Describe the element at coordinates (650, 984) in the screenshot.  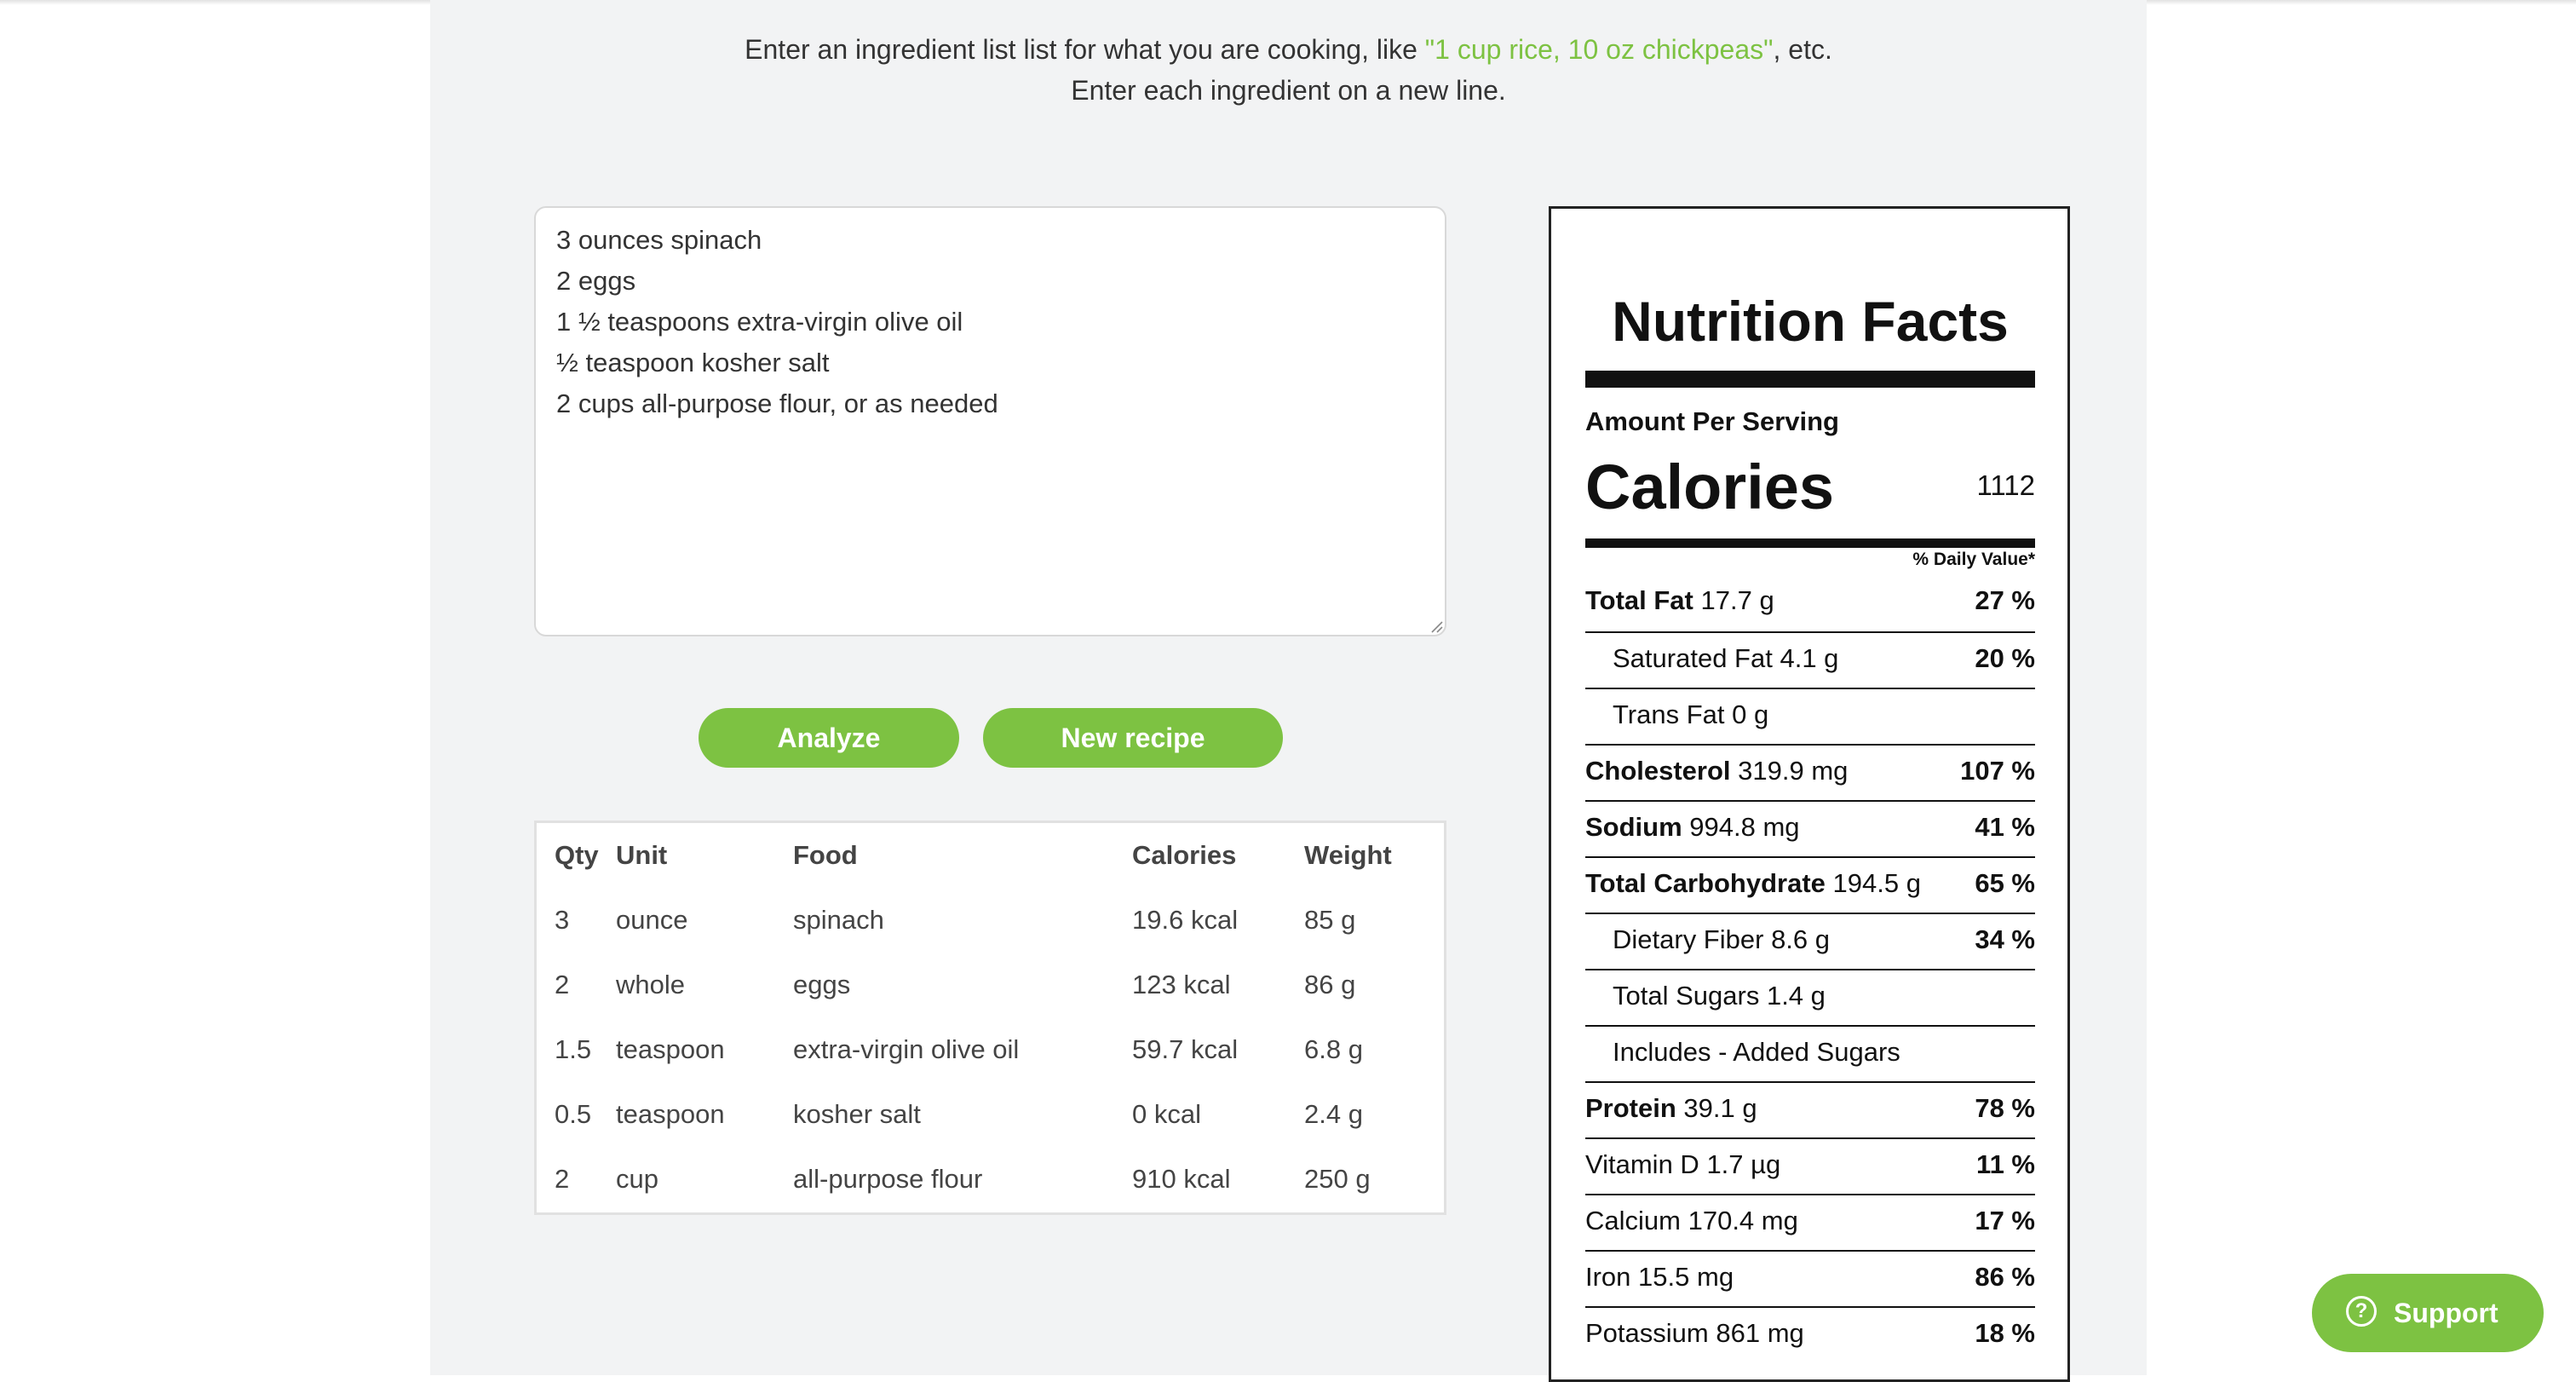
I see `cell-unit: whole` at that location.